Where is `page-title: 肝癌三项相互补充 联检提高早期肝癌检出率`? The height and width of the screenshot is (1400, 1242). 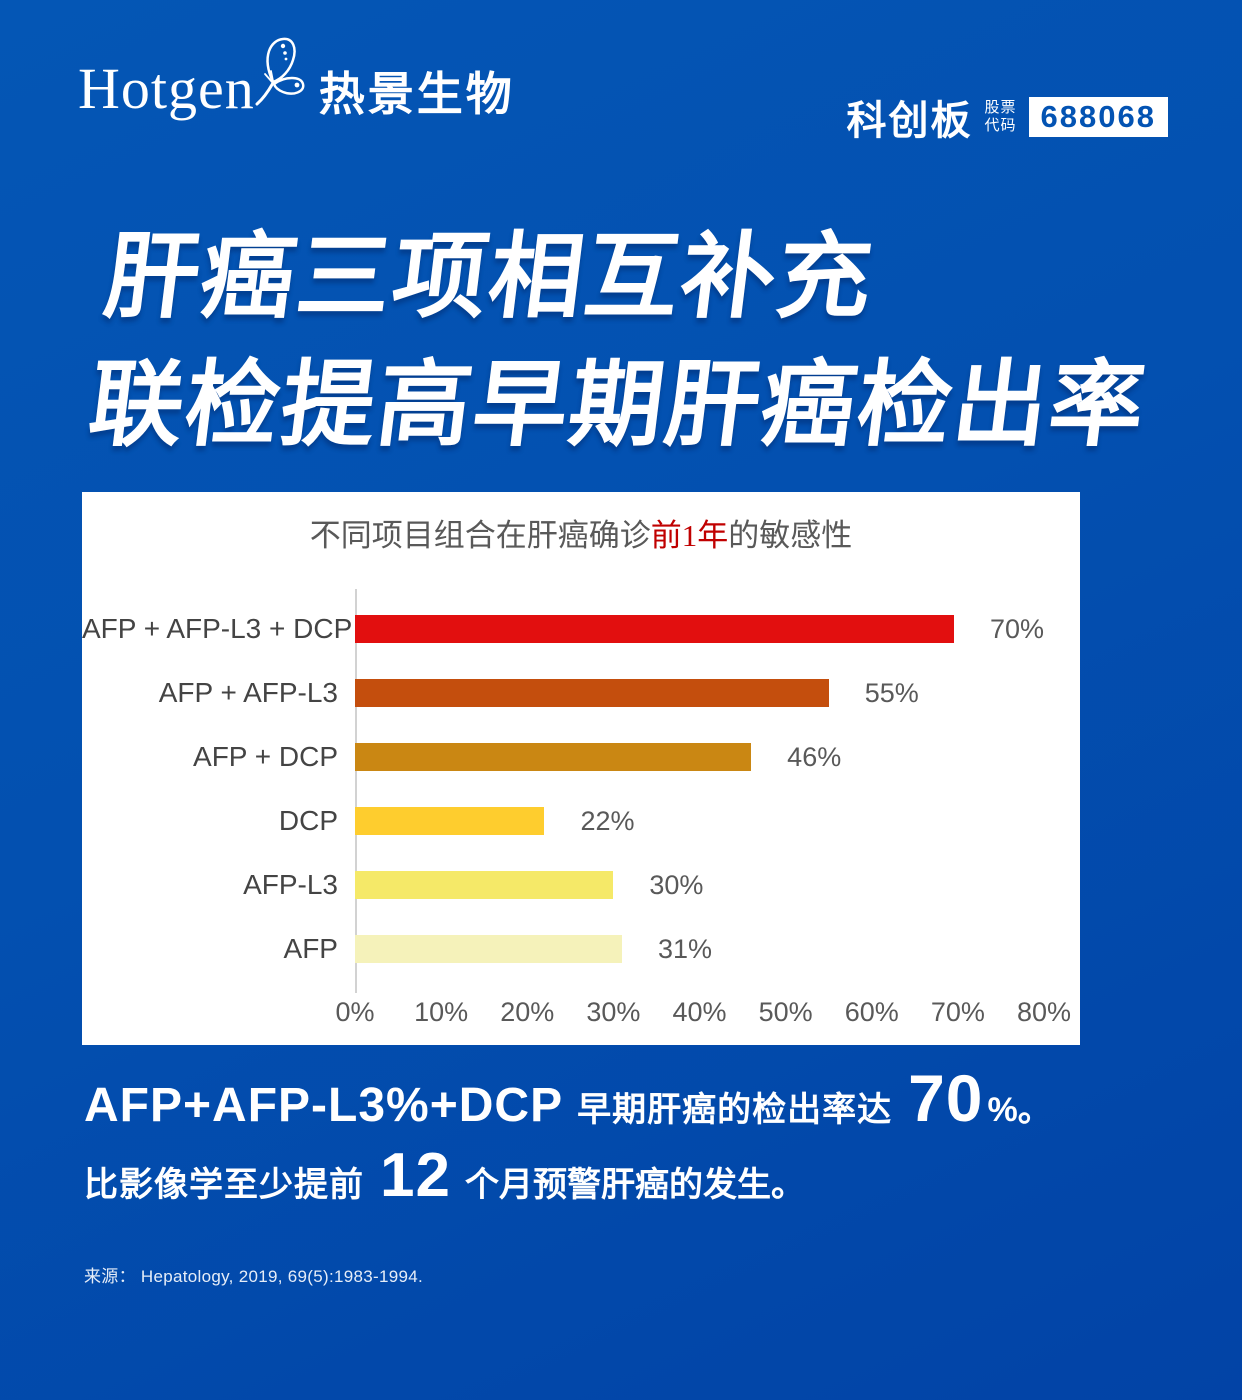
page-title: 肝癌三项相互补充 联检提高早期肝癌检出率 is located at coordinates (625, 340).